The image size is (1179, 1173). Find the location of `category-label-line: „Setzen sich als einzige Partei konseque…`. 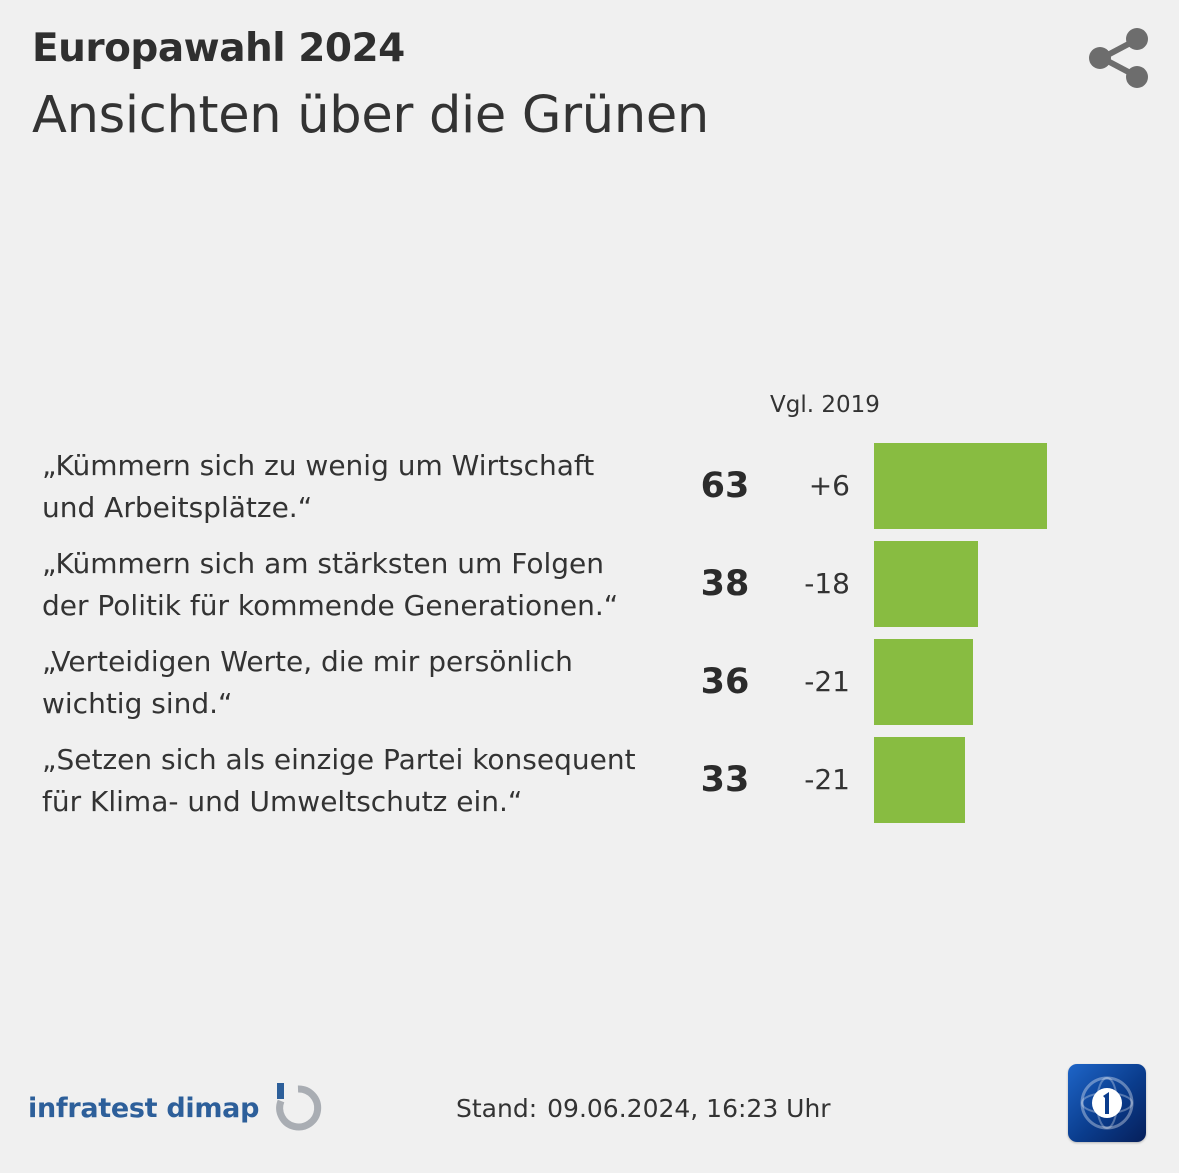

category-label-line: „Setzen sich als einzige Partei konseque… is located at coordinates (339, 759).